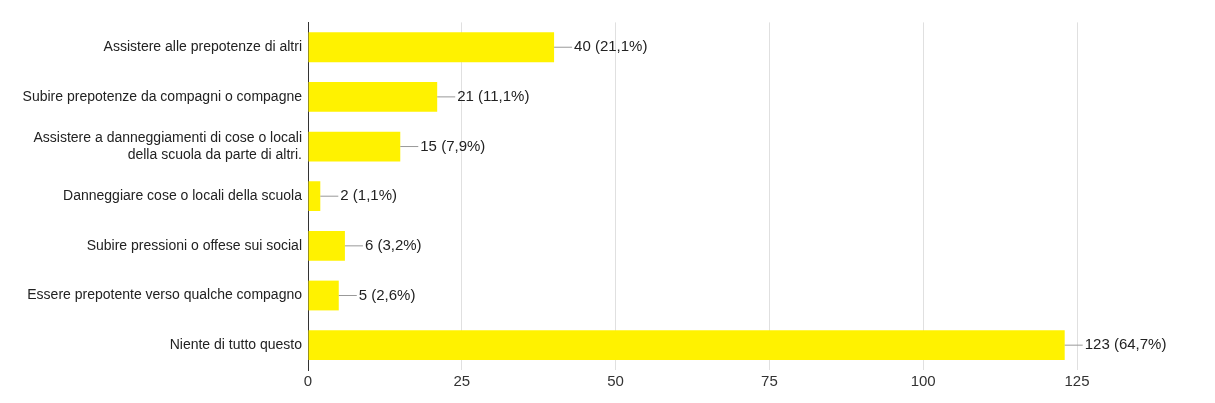  What do you see at coordinates (493, 96) in the screenshot?
I see `data-label: 21 (11,1%)` at bounding box center [493, 96].